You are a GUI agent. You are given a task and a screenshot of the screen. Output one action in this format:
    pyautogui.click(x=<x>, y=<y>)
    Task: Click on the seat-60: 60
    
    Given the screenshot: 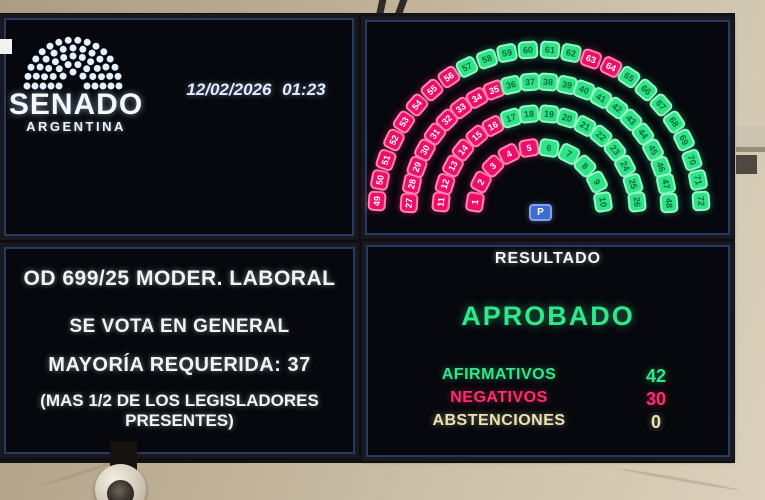 What is the action you would take?
    pyautogui.click(x=528, y=50)
    